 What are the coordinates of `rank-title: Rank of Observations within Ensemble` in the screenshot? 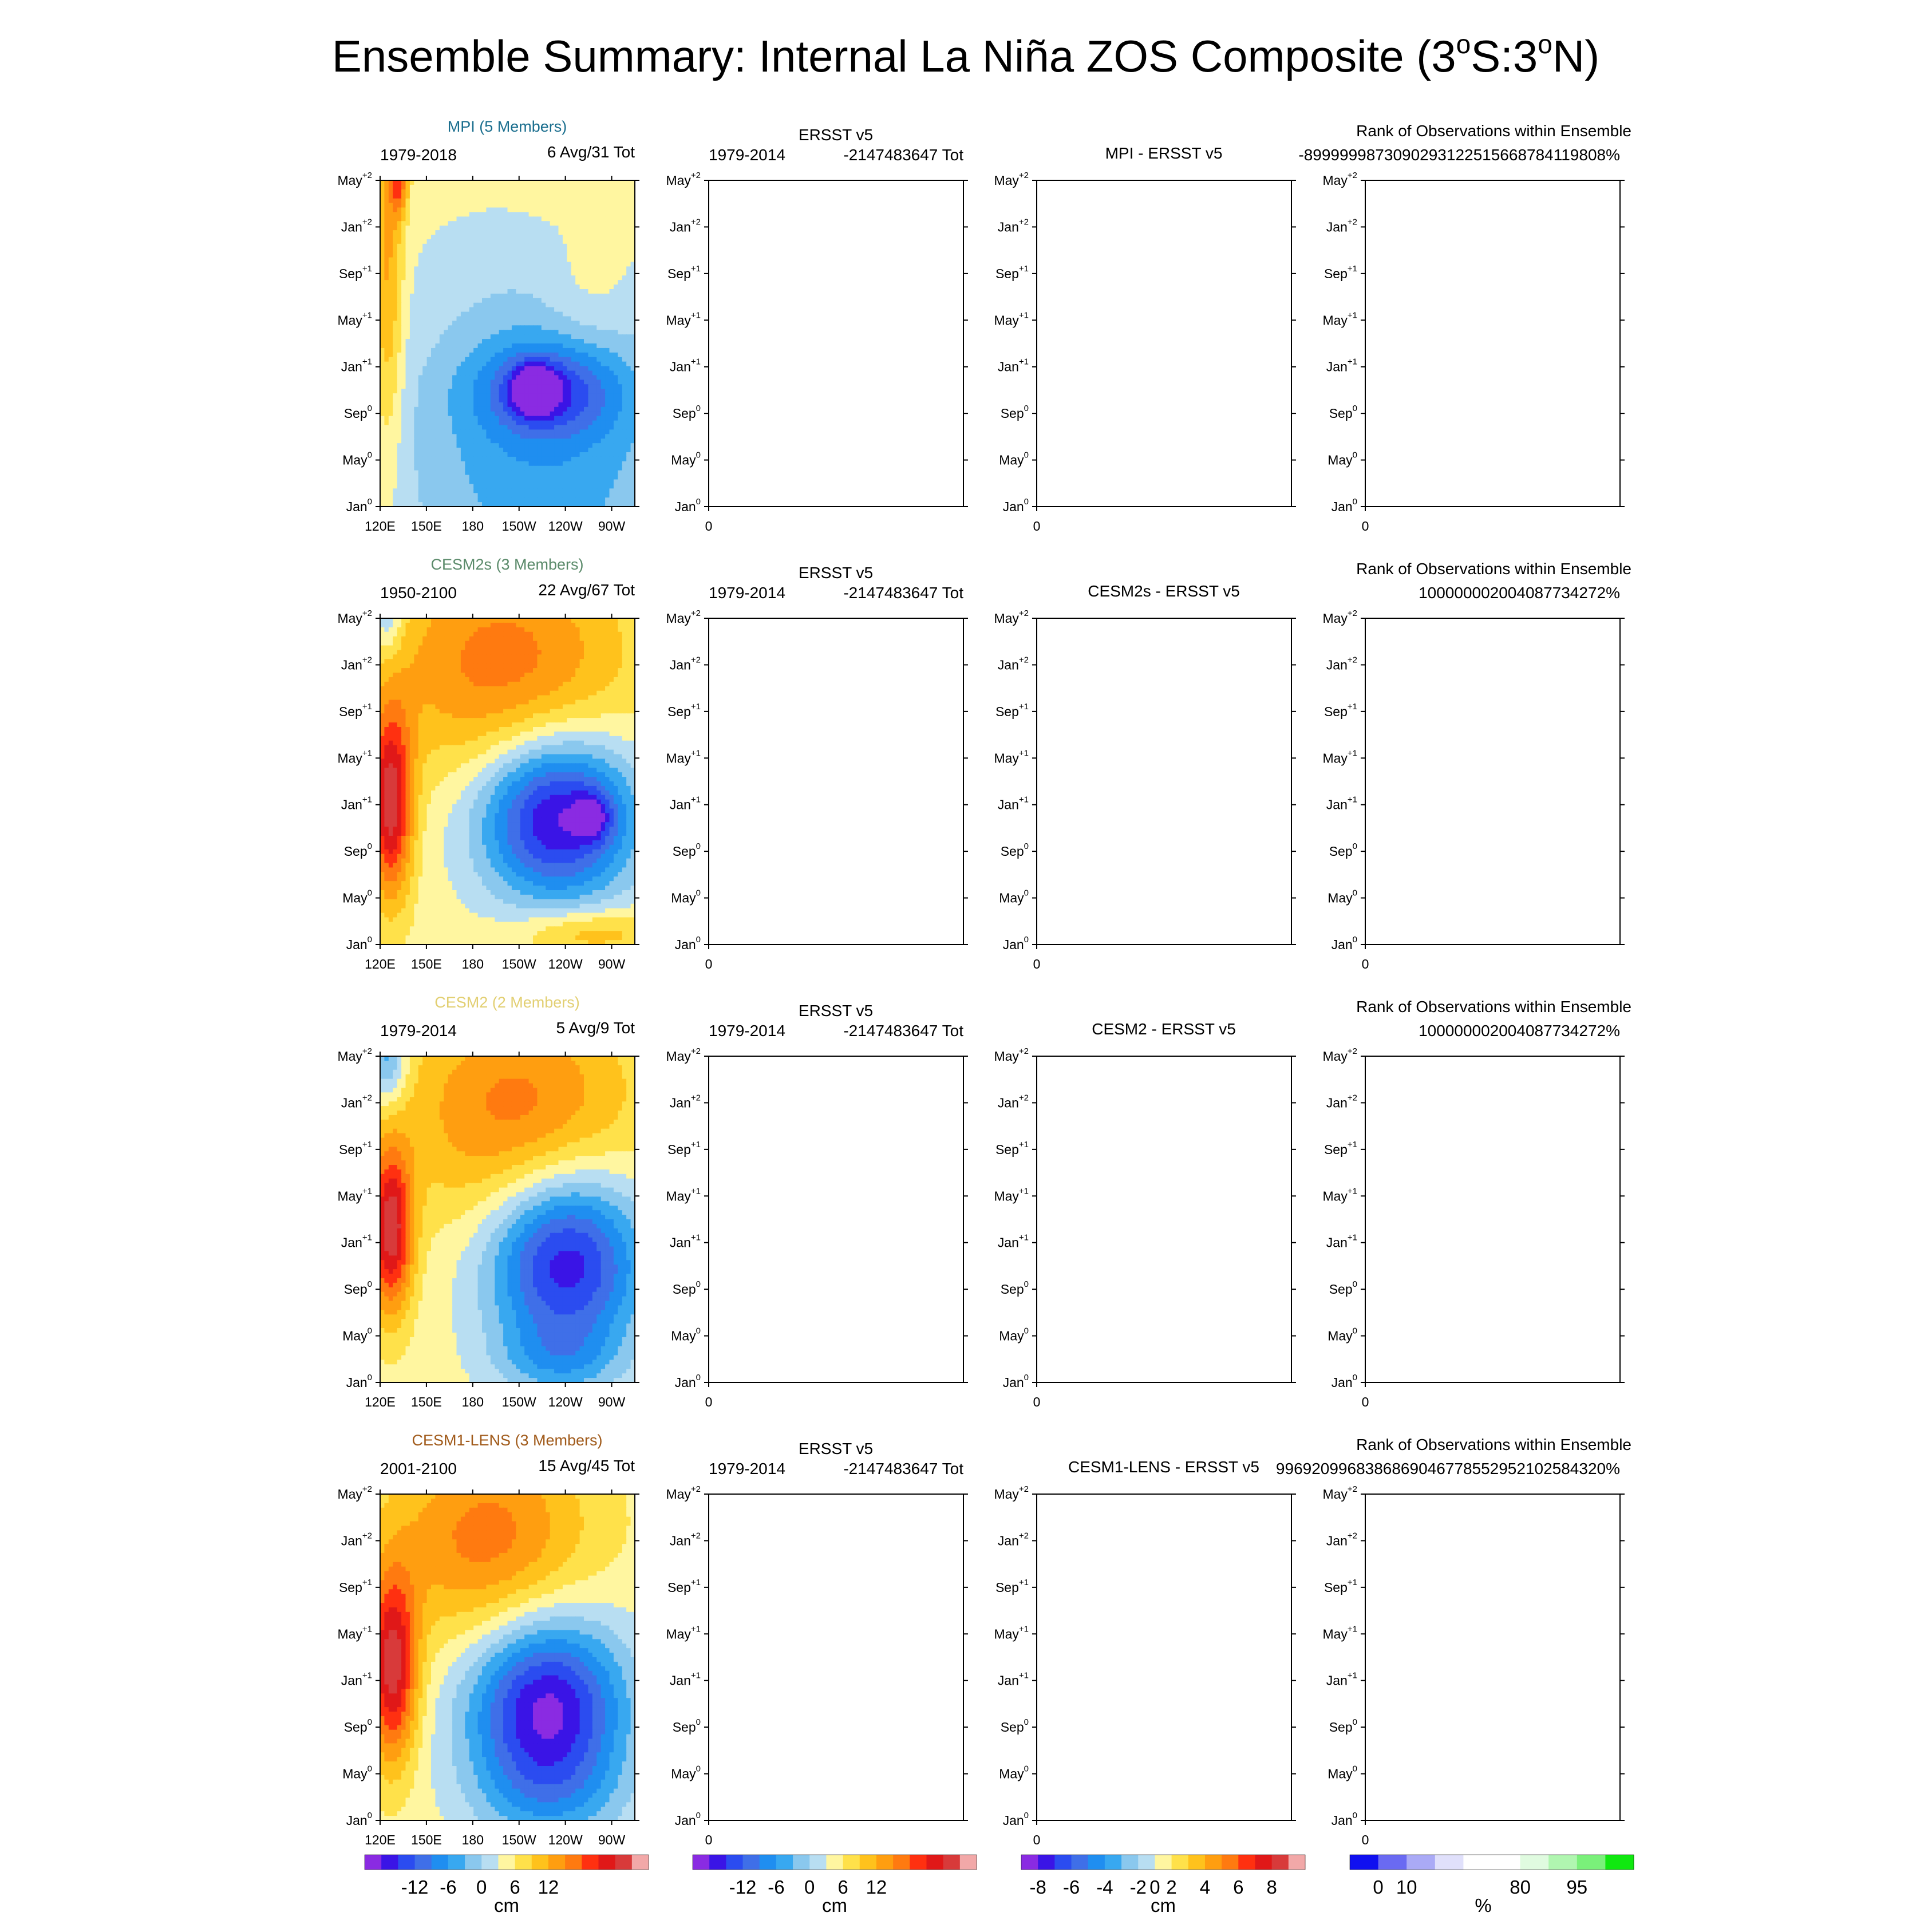 It's located at (1493, 131).